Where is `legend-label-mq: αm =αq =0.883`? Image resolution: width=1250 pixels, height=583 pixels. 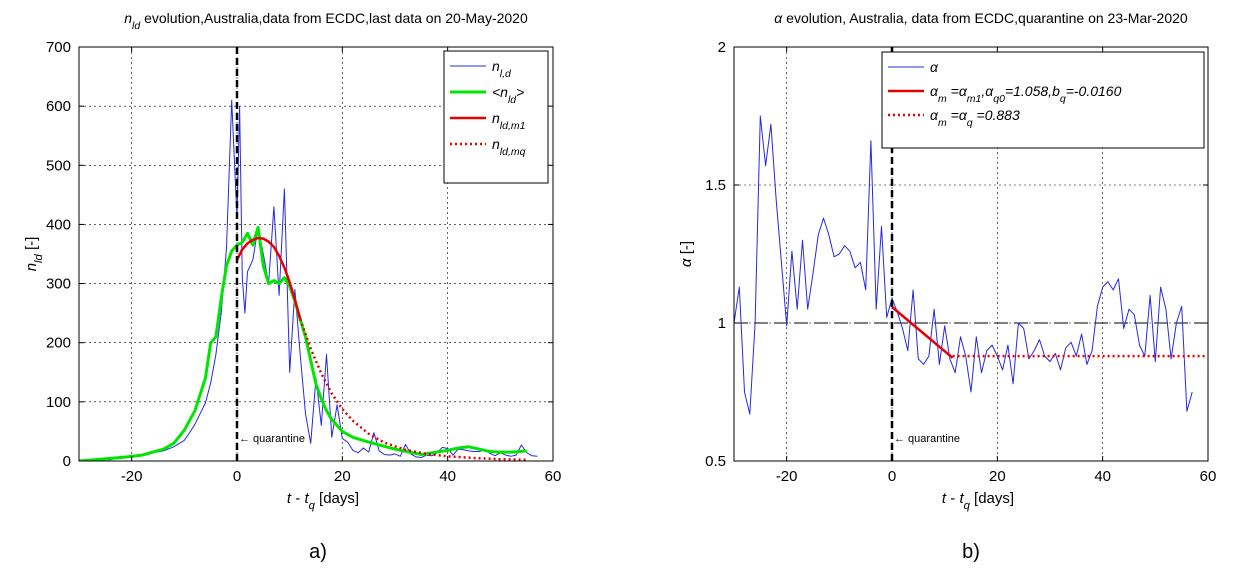
legend-label-mq: αm =αq =0.883 is located at coordinates (975, 118).